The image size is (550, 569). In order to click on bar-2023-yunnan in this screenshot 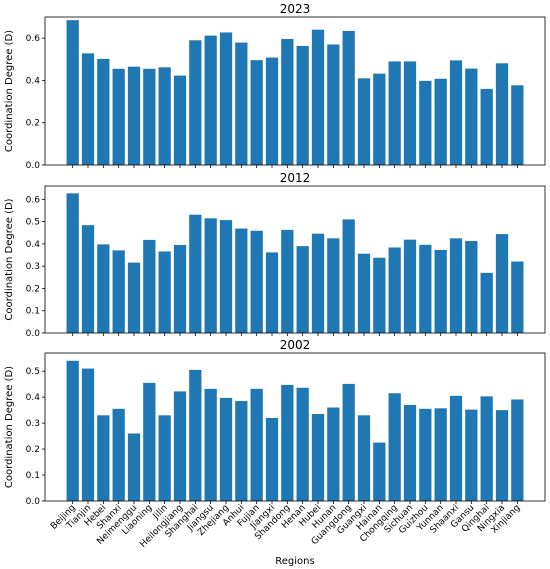, I will do `click(440, 121)`.